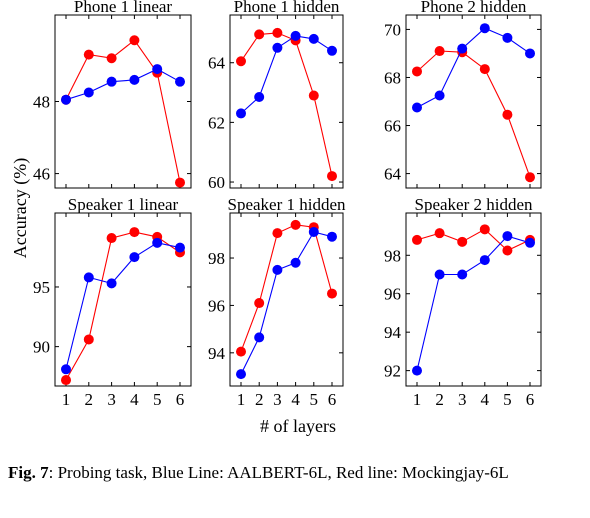  What do you see at coordinates (392, 126) in the screenshot?
I see `y-tick-label: 66` at bounding box center [392, 126].